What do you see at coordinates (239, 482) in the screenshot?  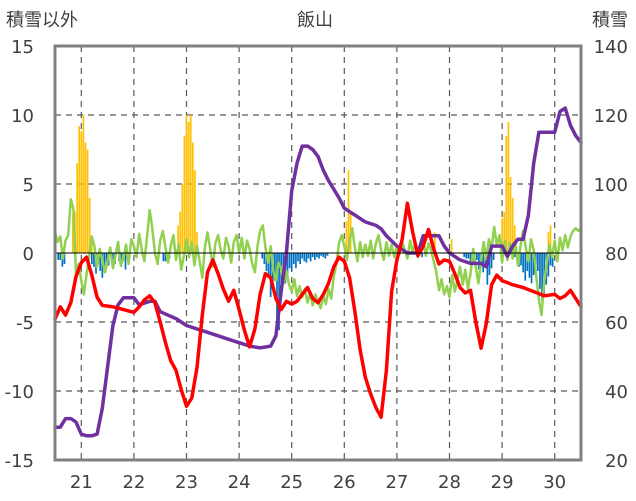 I see `x-tick-label: 24` at bounding box center [239, 482].